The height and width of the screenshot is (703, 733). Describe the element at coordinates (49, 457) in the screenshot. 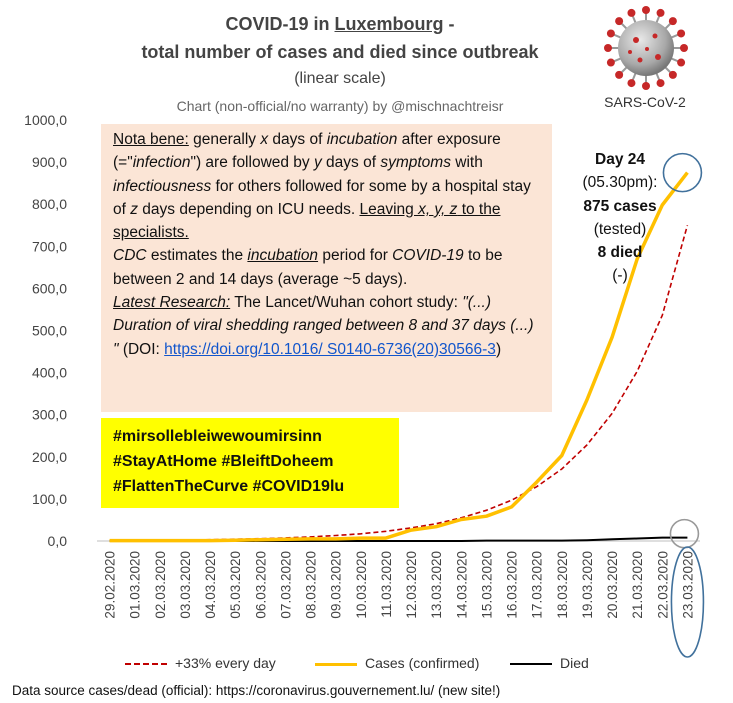

I see `y-tick-label: 200,0` at that location.